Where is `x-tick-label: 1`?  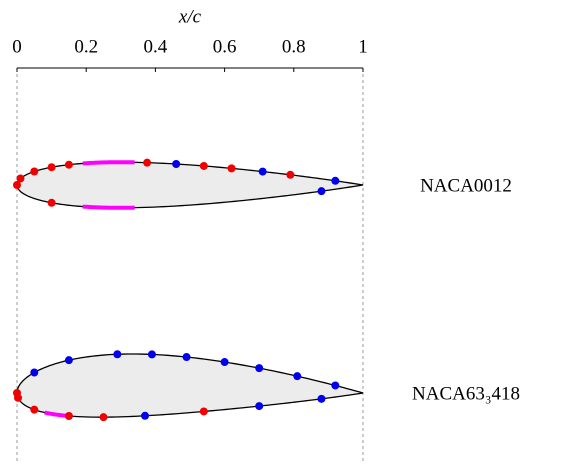 x-tick-label: 1 is located at coordinates (363, 46).